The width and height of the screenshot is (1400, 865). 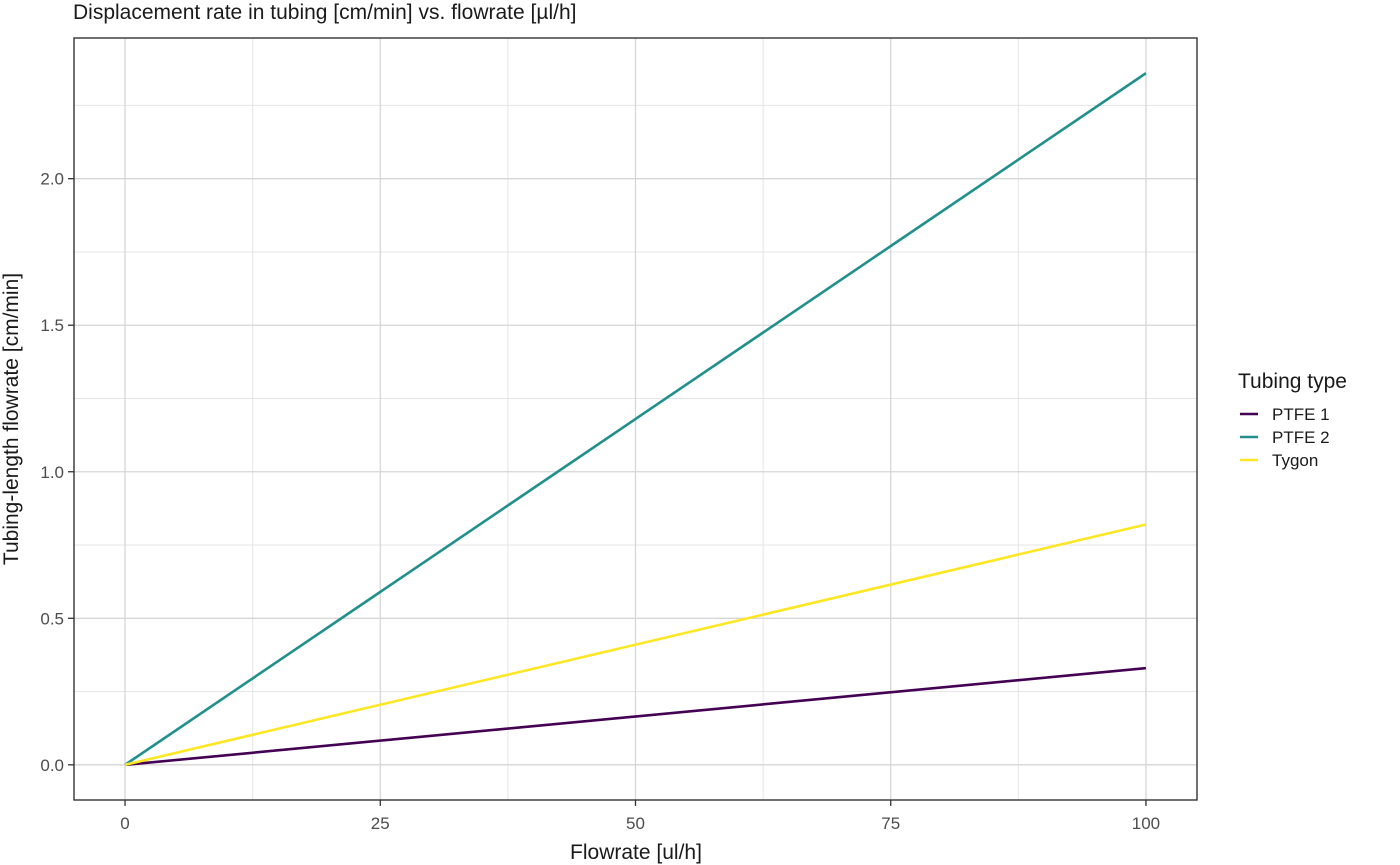 What do you see at coordinates (52, 618) in the screenshot?
I see `y-tick-label: 0.5` at bounding box center [52, 618].